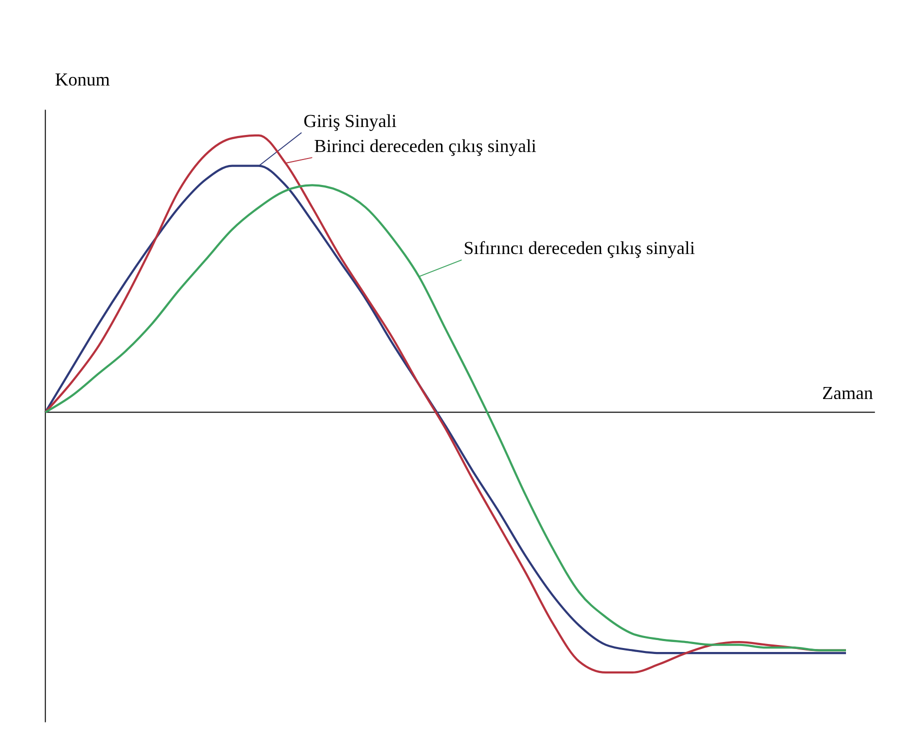  I want to click on x-axis-title: Zaman, so click(847, 393).